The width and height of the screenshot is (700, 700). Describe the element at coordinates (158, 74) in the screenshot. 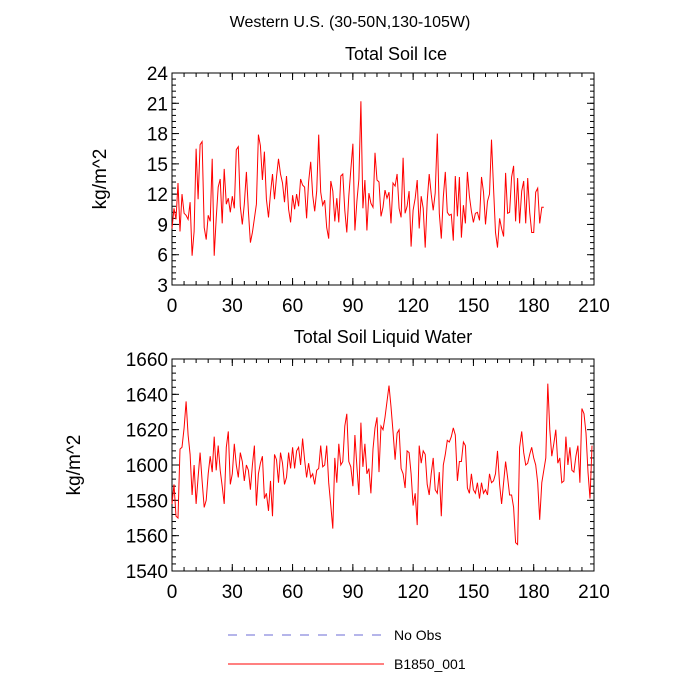

I see `y-tick-label: 24` at that location.